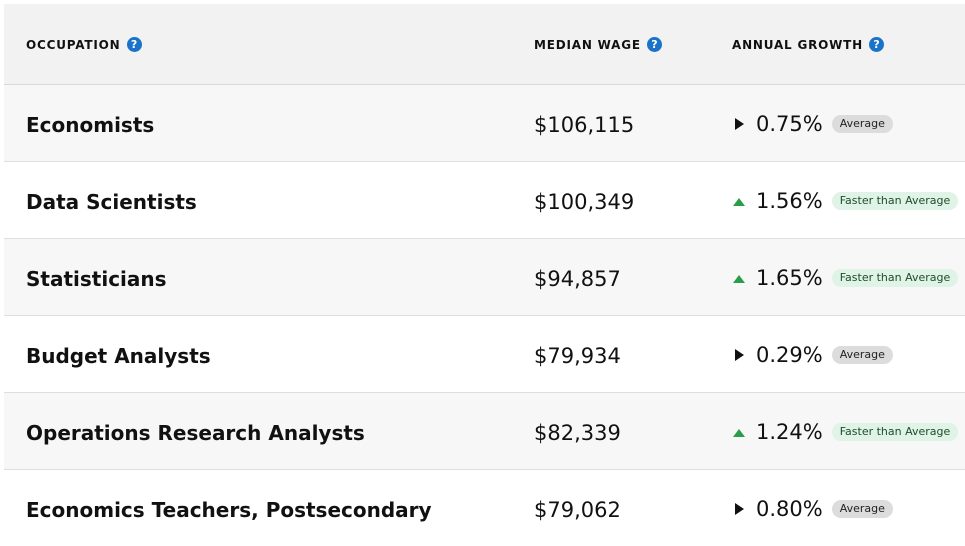 The height and width of the screenshot is (546, 965). I want to click on occupation-name: Economists, so click(90, 125).